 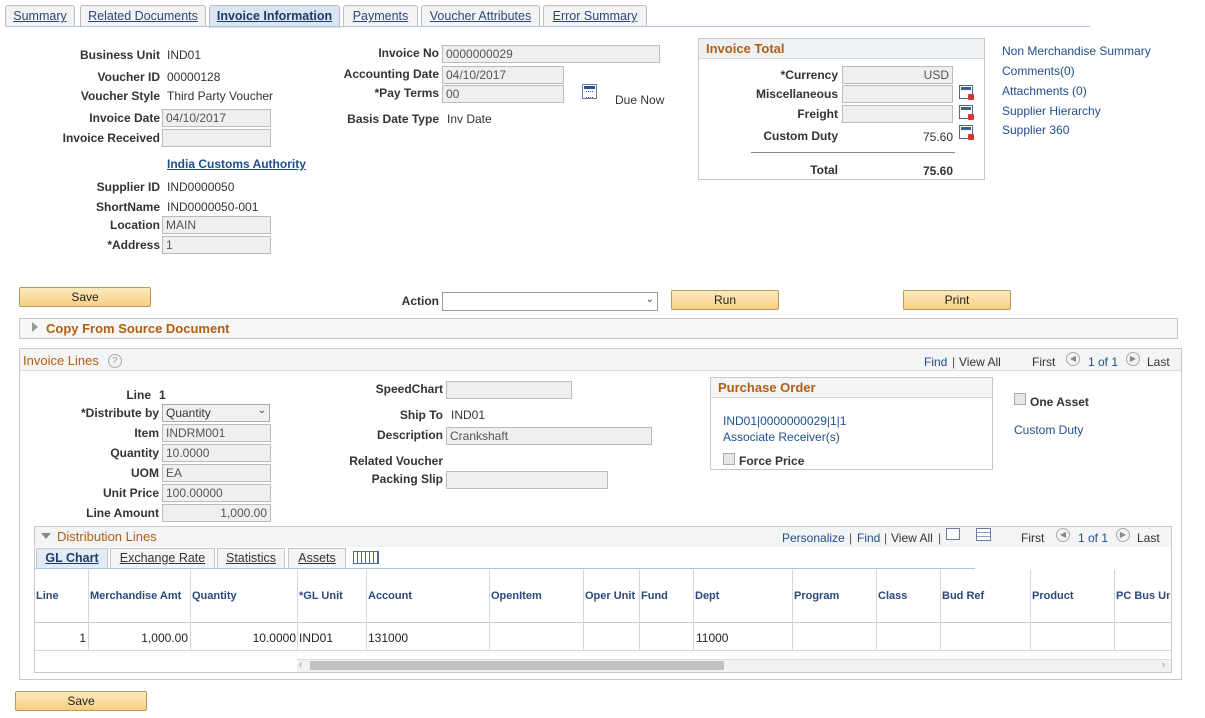 I want to click on save-button: Save, so click(x=85, y=297).